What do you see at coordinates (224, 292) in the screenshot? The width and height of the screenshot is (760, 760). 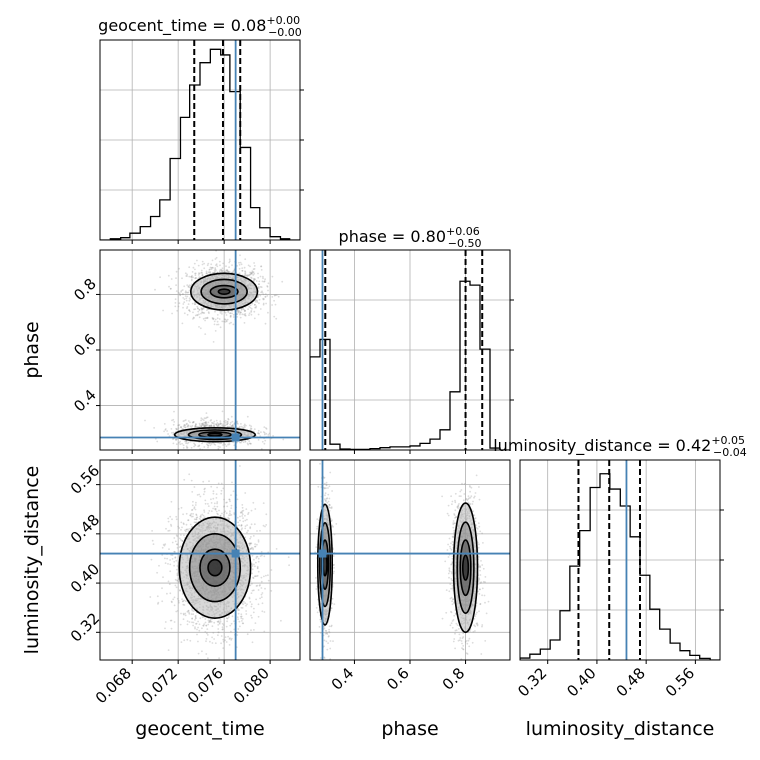 I see `density-shade` at bounding box center [224, 292].